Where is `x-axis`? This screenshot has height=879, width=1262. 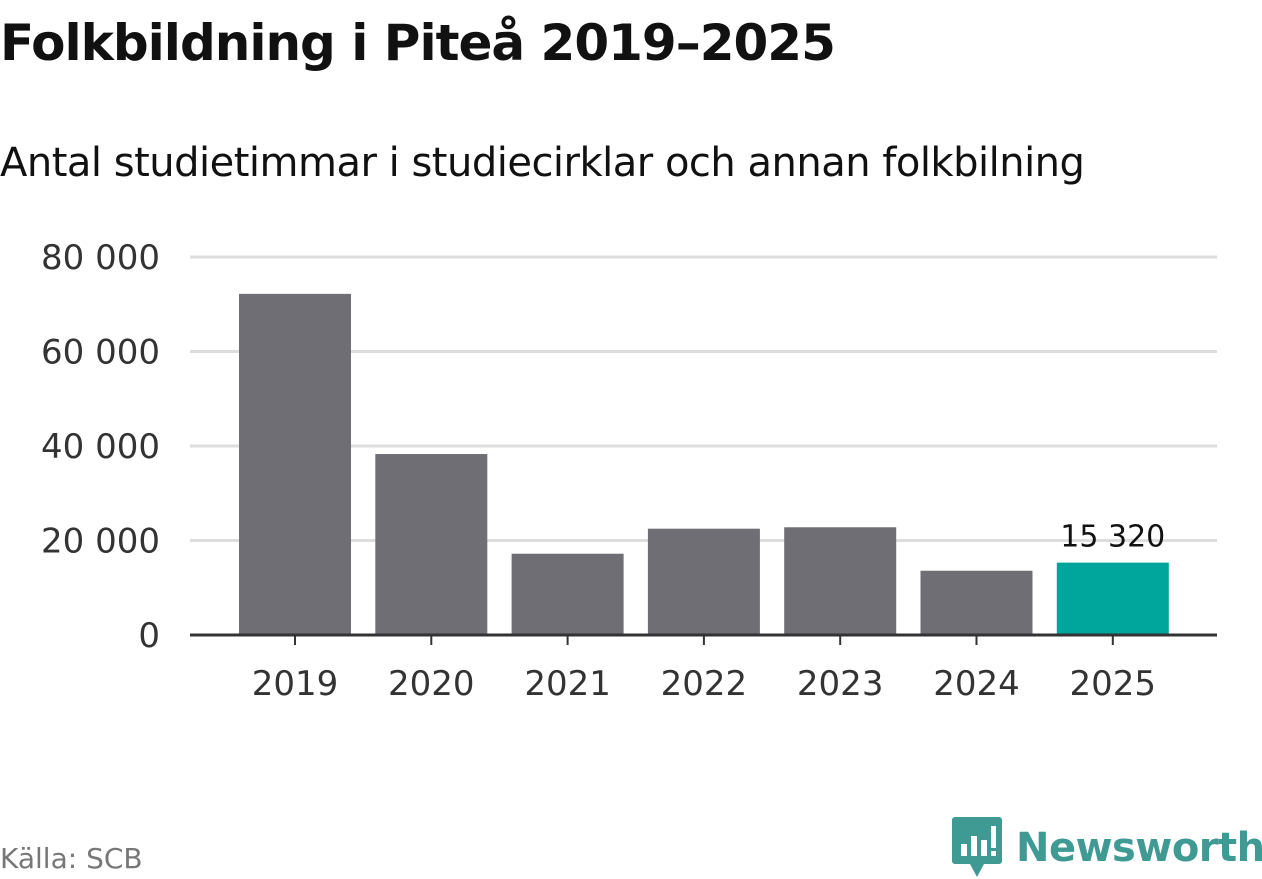 x-axis is located at coordinates (703, 639).